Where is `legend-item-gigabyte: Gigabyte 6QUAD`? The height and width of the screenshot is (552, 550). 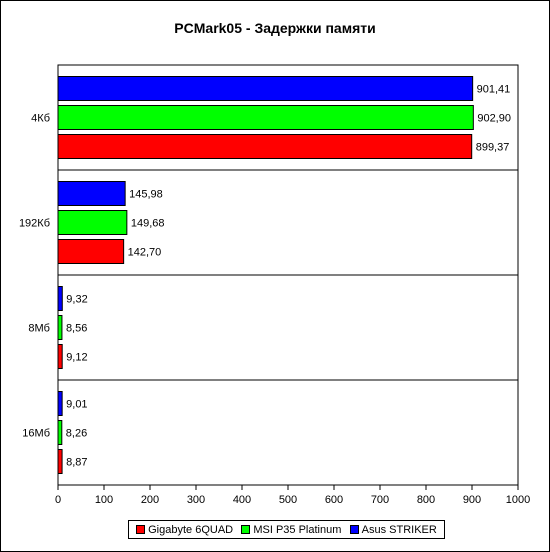 legend-item-gigabyte: Gigabyte 6QUAD is located at coordinates (184, 530).